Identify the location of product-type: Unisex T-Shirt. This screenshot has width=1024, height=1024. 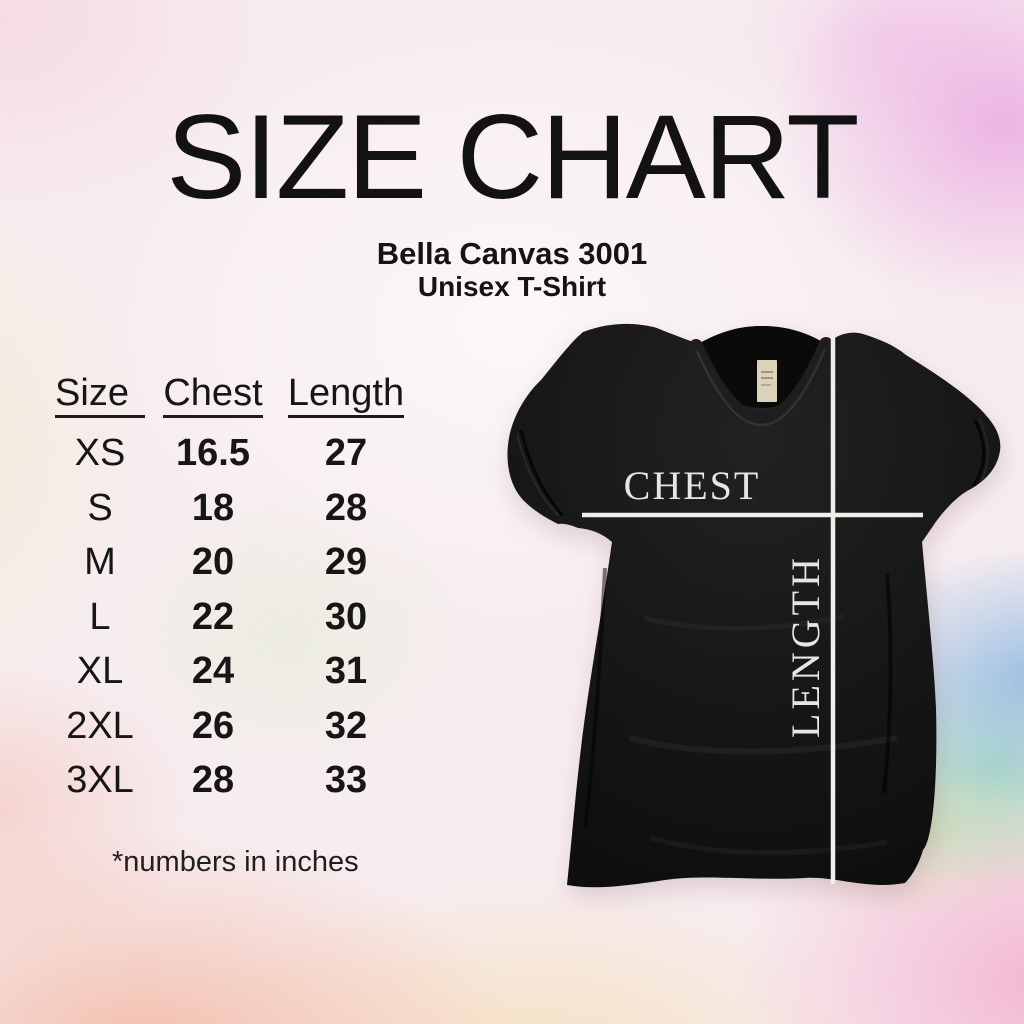
(512, 286).